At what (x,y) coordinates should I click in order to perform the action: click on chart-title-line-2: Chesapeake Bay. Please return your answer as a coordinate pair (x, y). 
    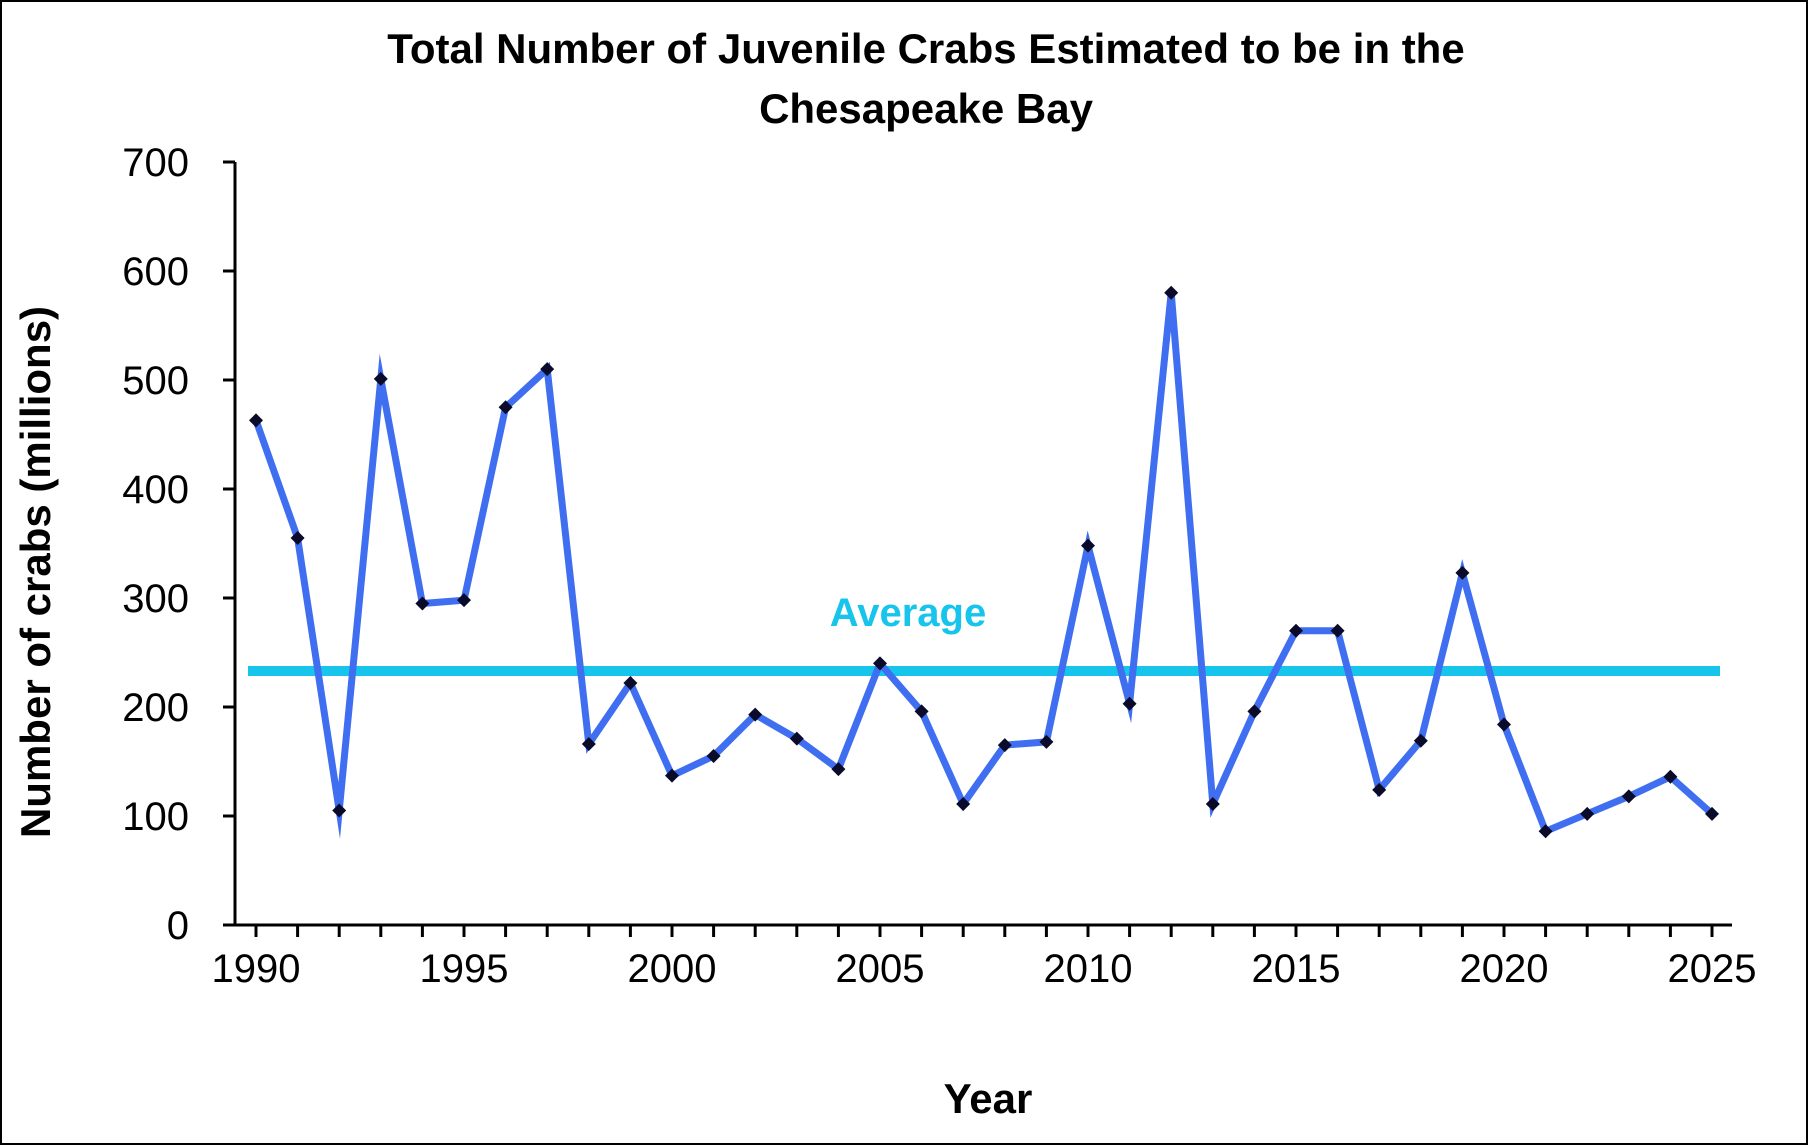
    Looking at the image, I should click on (926, 108).